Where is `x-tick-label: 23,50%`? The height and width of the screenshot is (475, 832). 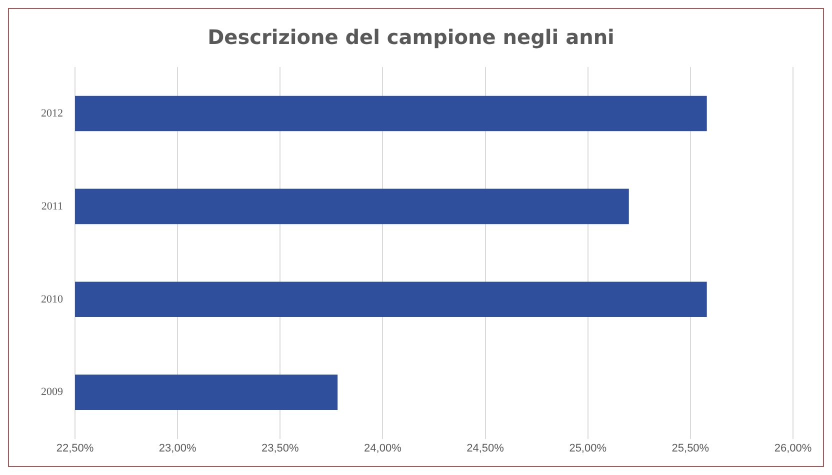 x-tick-label: 23,50% is located at coordinates (280, 448).